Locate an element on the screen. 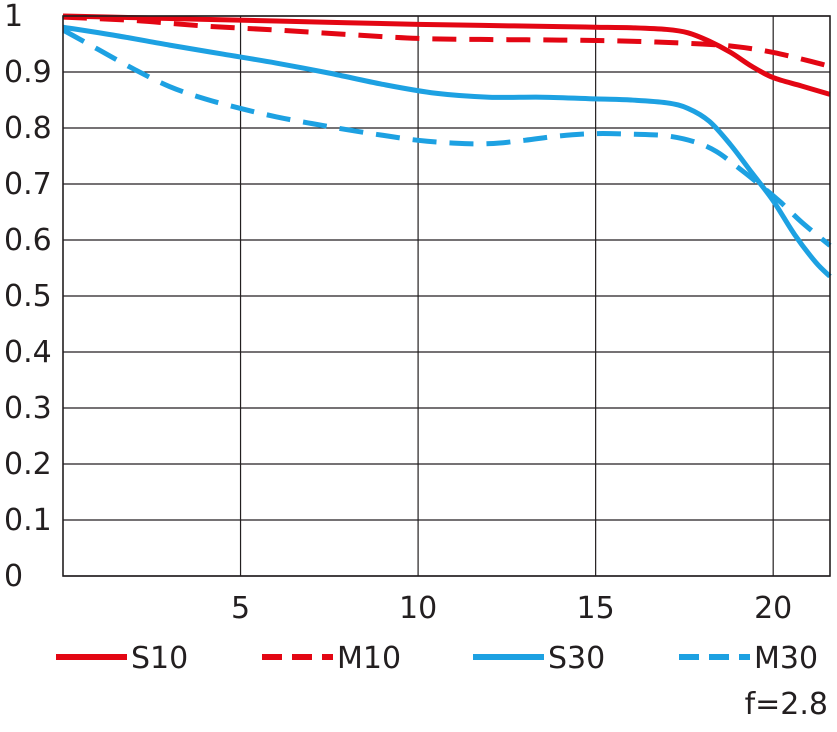 The width and height of the screenshot is (837, 732). y-tick-label: 0 is located at coordinates (13, 576).